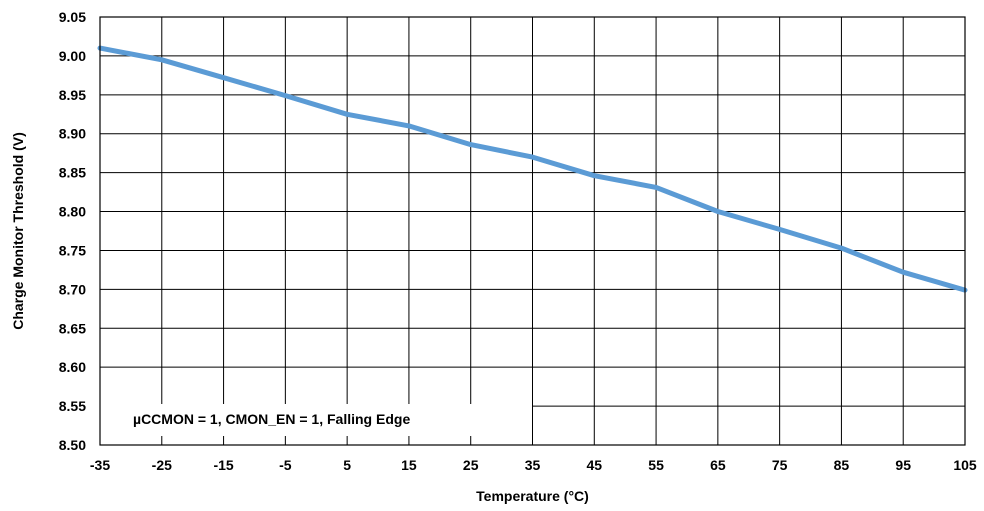 Image resolution: width=984 pixels, height=511 pixels. Describe the element at coordinates (718, 465) in the screenshot. I see `x-tick-label: 65` at that location.